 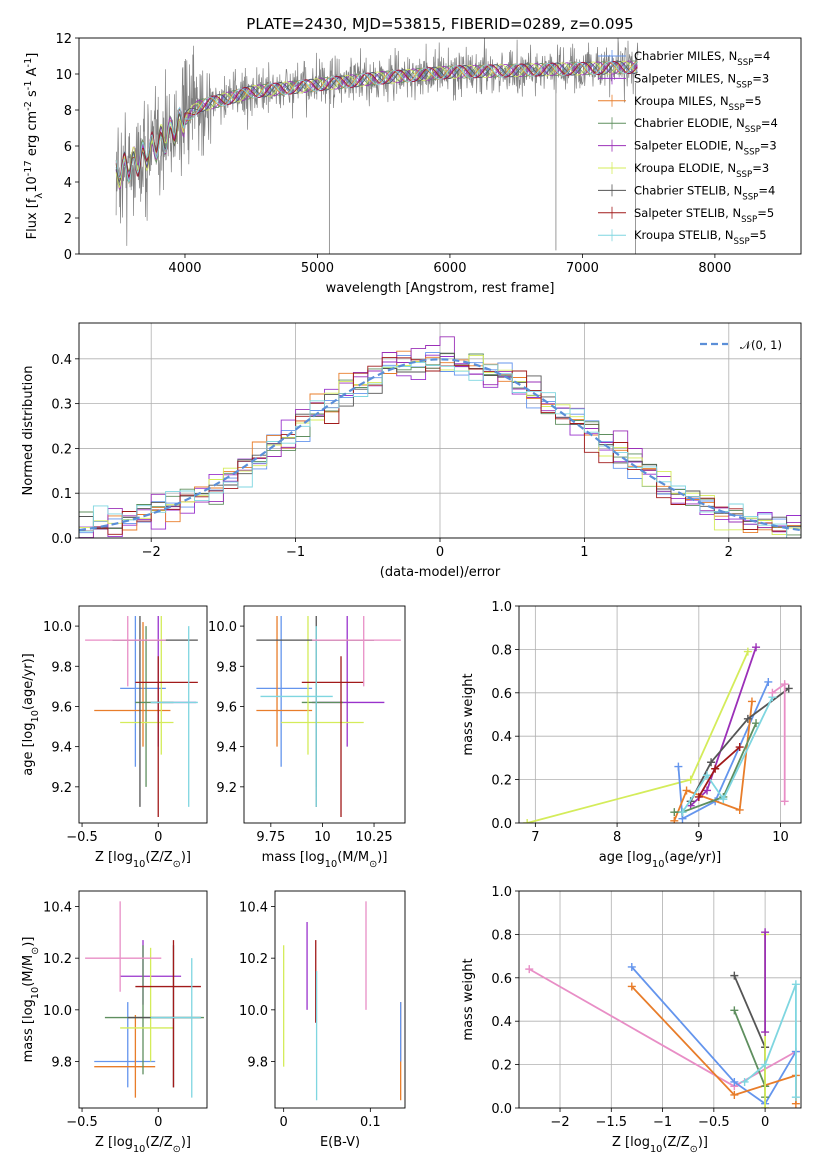 I want to click on y-axis-label: mass weight, so click(x=468, y=999).